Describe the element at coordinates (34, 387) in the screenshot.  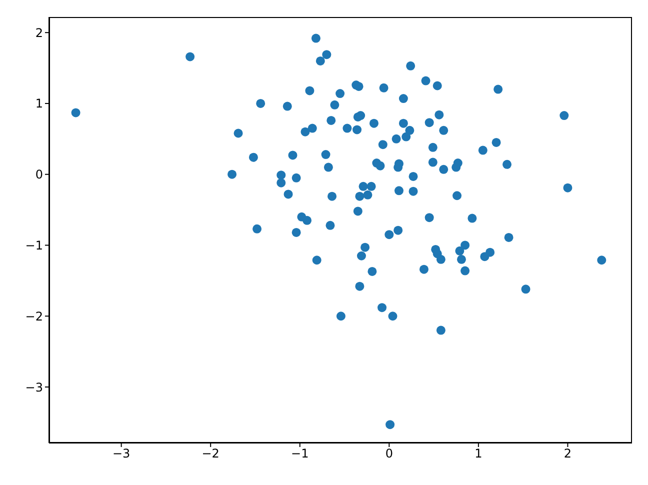
I see `y-tick-label: −3` at that location.